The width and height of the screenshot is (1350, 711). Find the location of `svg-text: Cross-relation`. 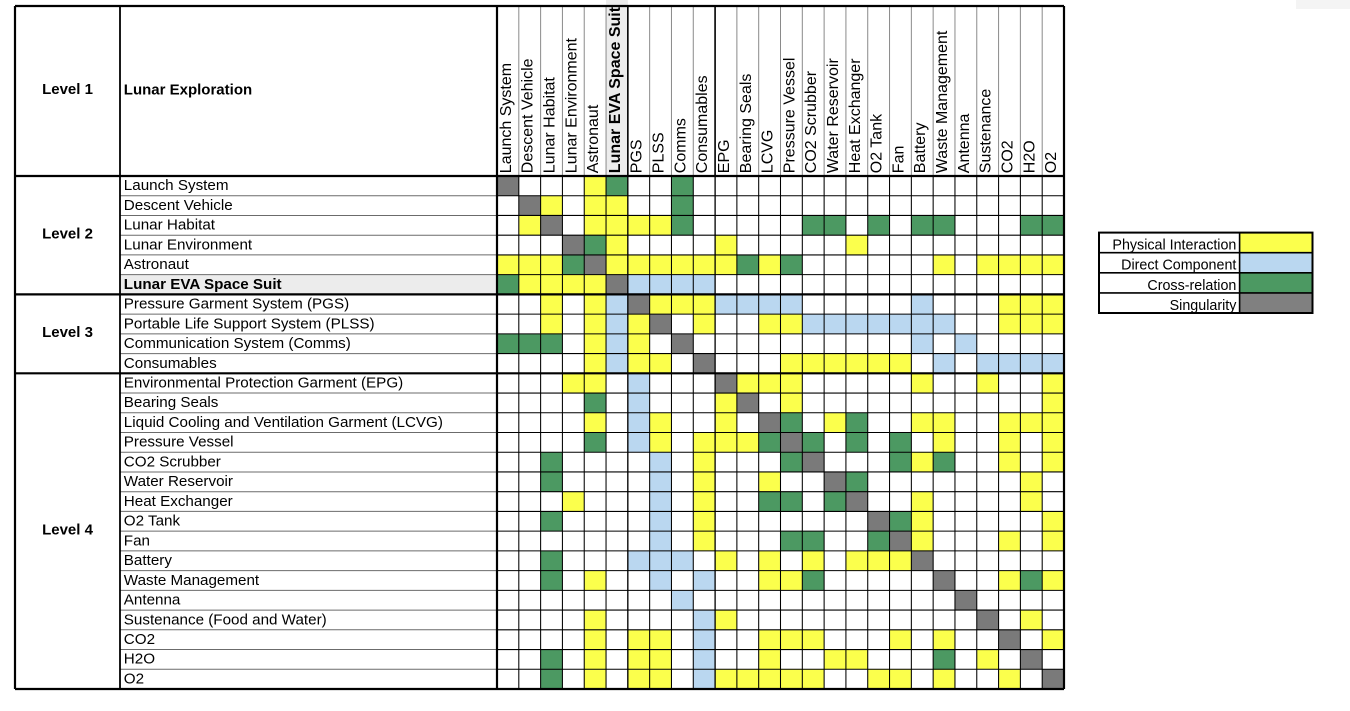

svg-text: Cross-relation is located at coordinates (1191, 286).